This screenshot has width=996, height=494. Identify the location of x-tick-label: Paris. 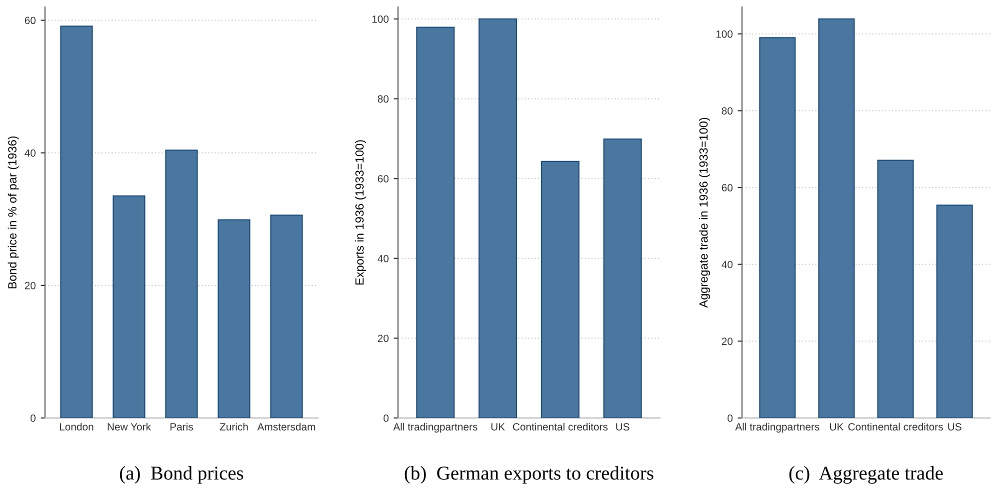
(181, 426).